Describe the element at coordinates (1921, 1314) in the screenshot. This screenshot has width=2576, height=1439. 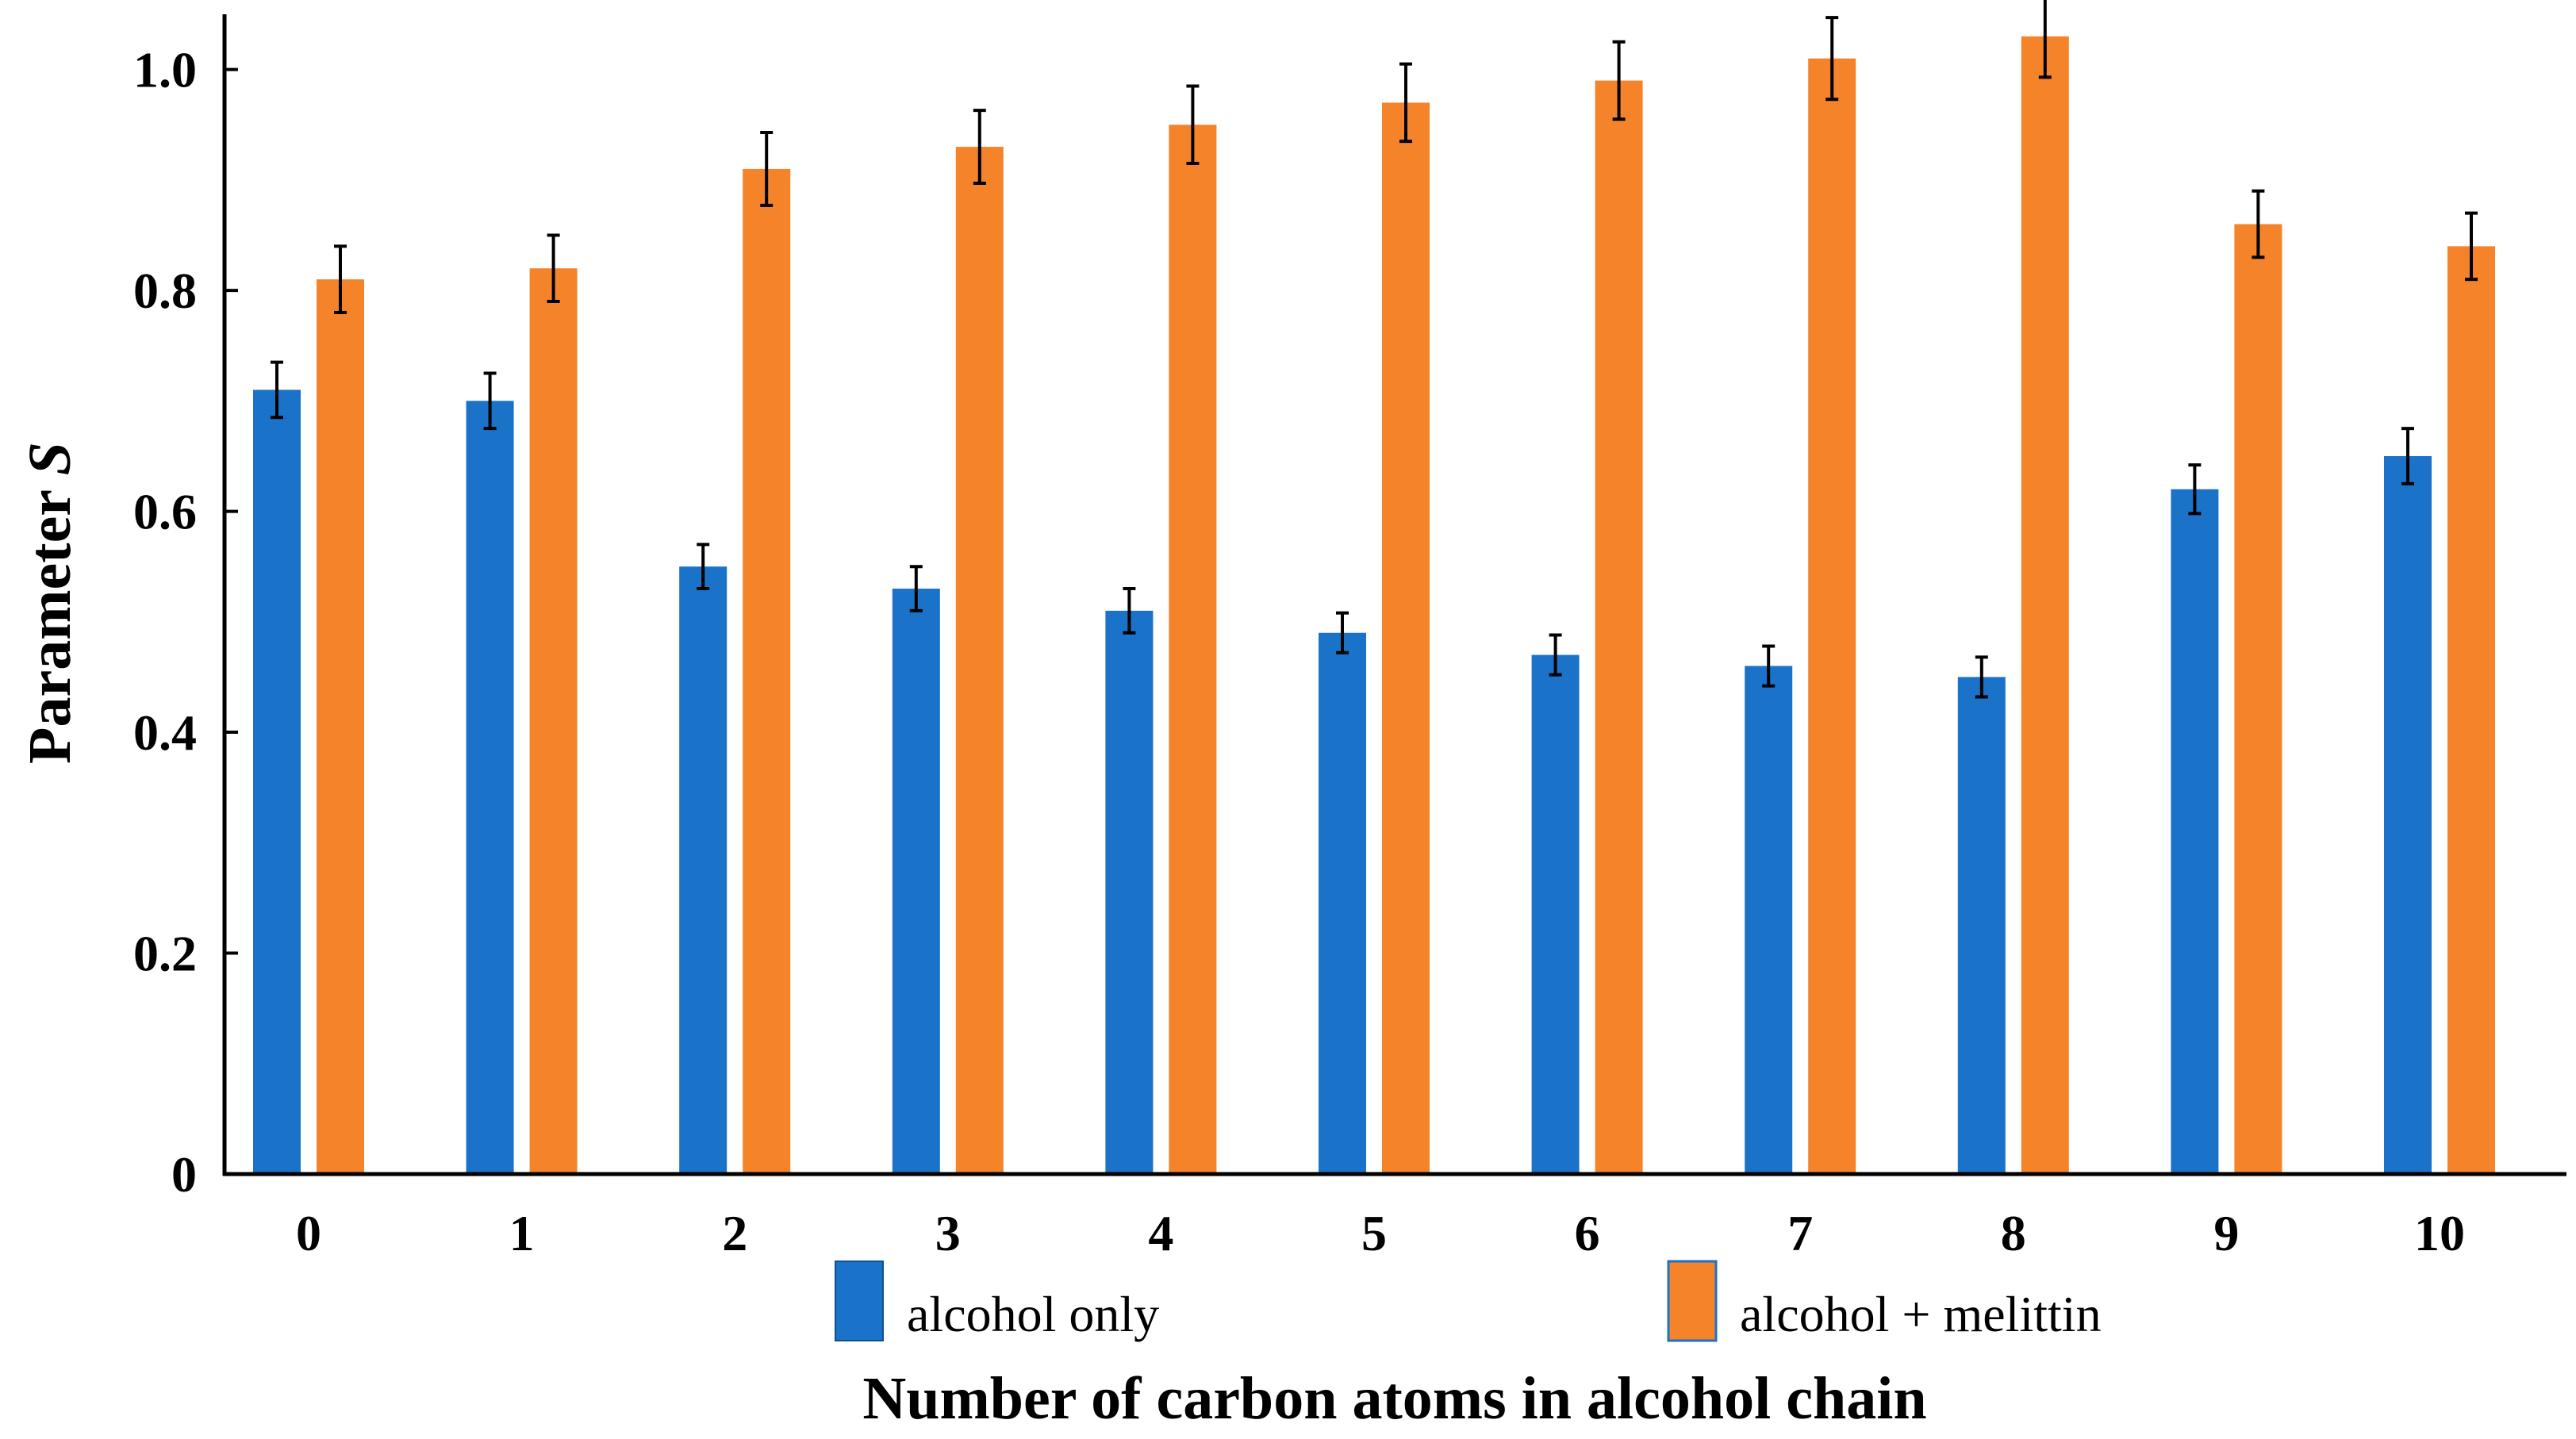
I see `legend-label-alcohol-melittin: alcohol + melittin` at that location.